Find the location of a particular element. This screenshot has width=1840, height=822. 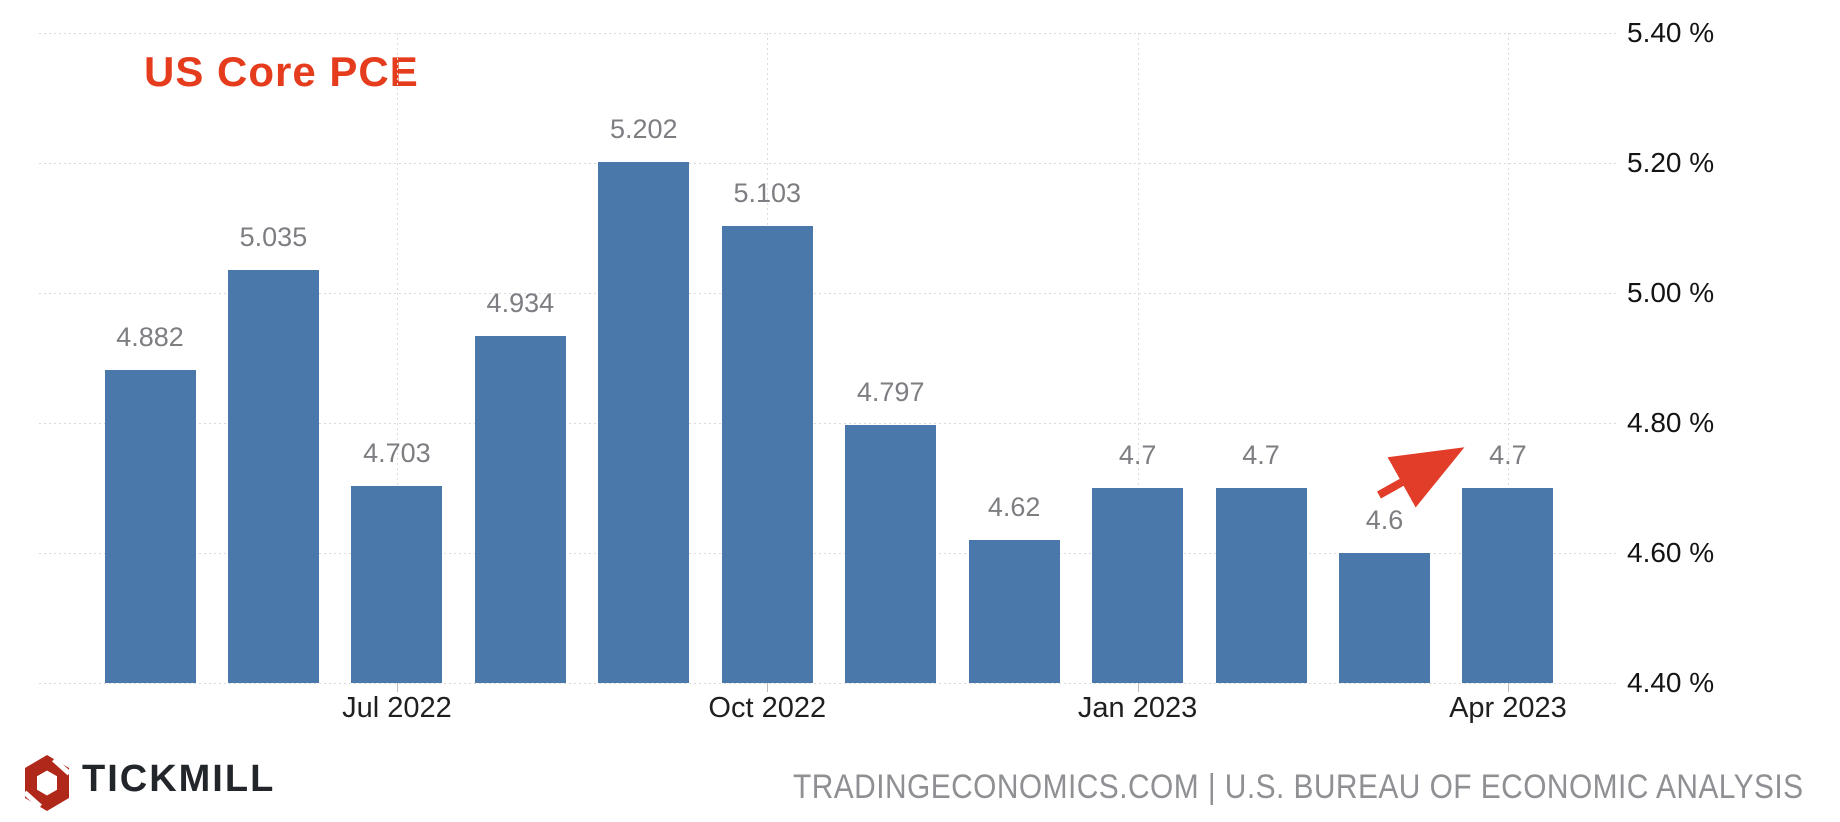

chart-title: US Core PCE is located at coordinates (281, 71).